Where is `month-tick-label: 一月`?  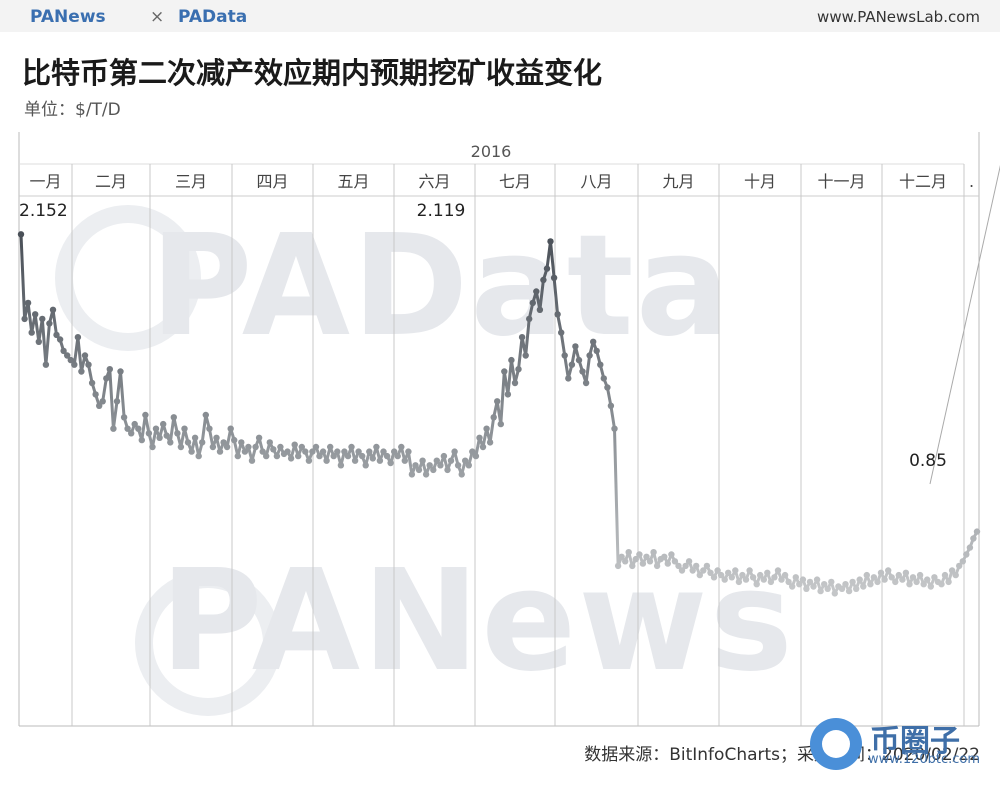
month-tick-label: 一月 is located at coordinates (45, 181).